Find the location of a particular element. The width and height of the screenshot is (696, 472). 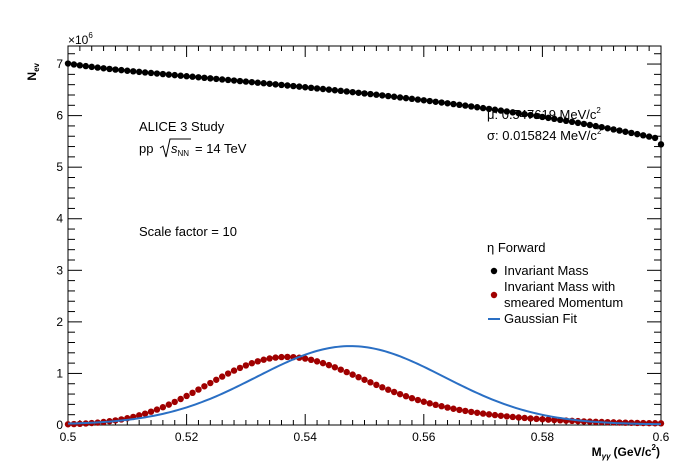

y-tick-label: 1 is located at coordinates (59, 373).